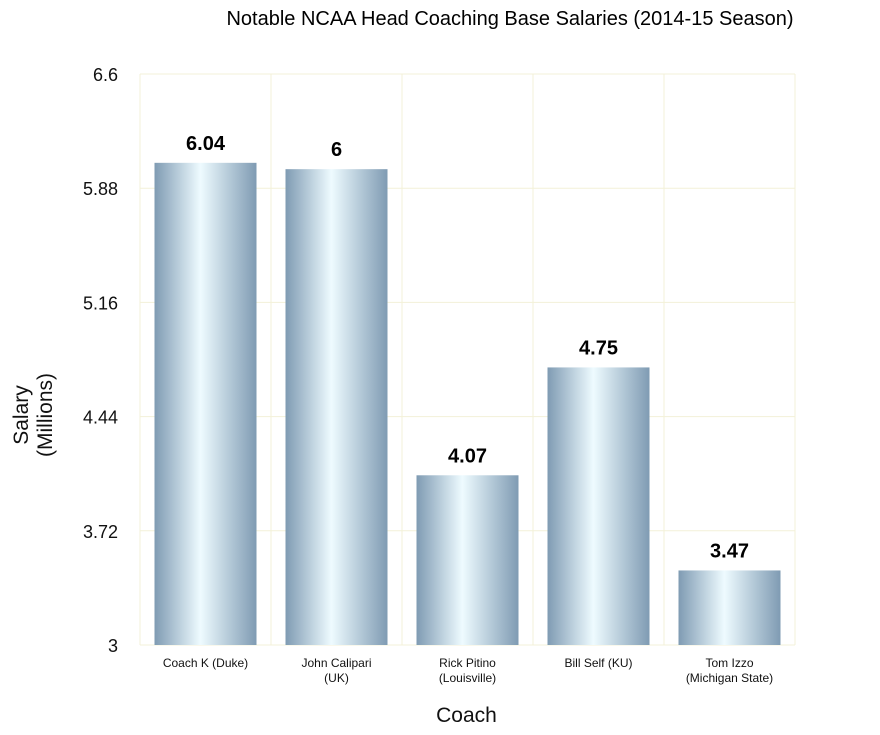 Image resolution: width=880 pixels, height=735 pixels. Describe the element at coordinates (100, 303) in the screenshot. I see `y-tick-label: 5.16` at that location.